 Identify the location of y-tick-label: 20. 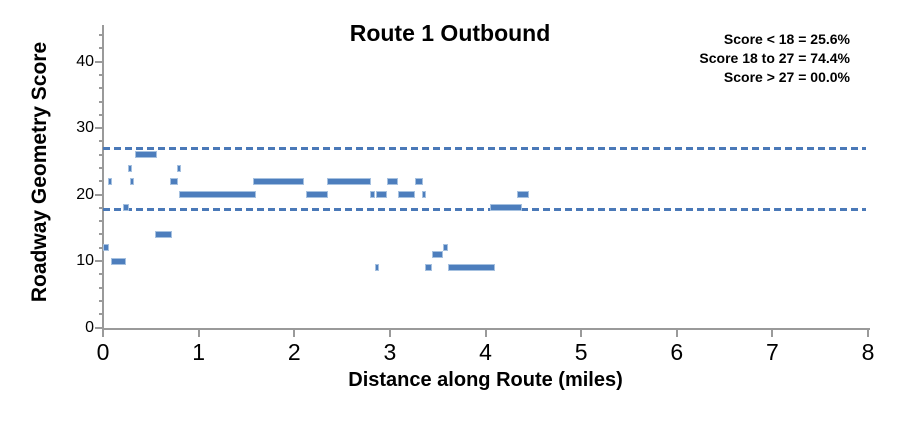
(85, 194).